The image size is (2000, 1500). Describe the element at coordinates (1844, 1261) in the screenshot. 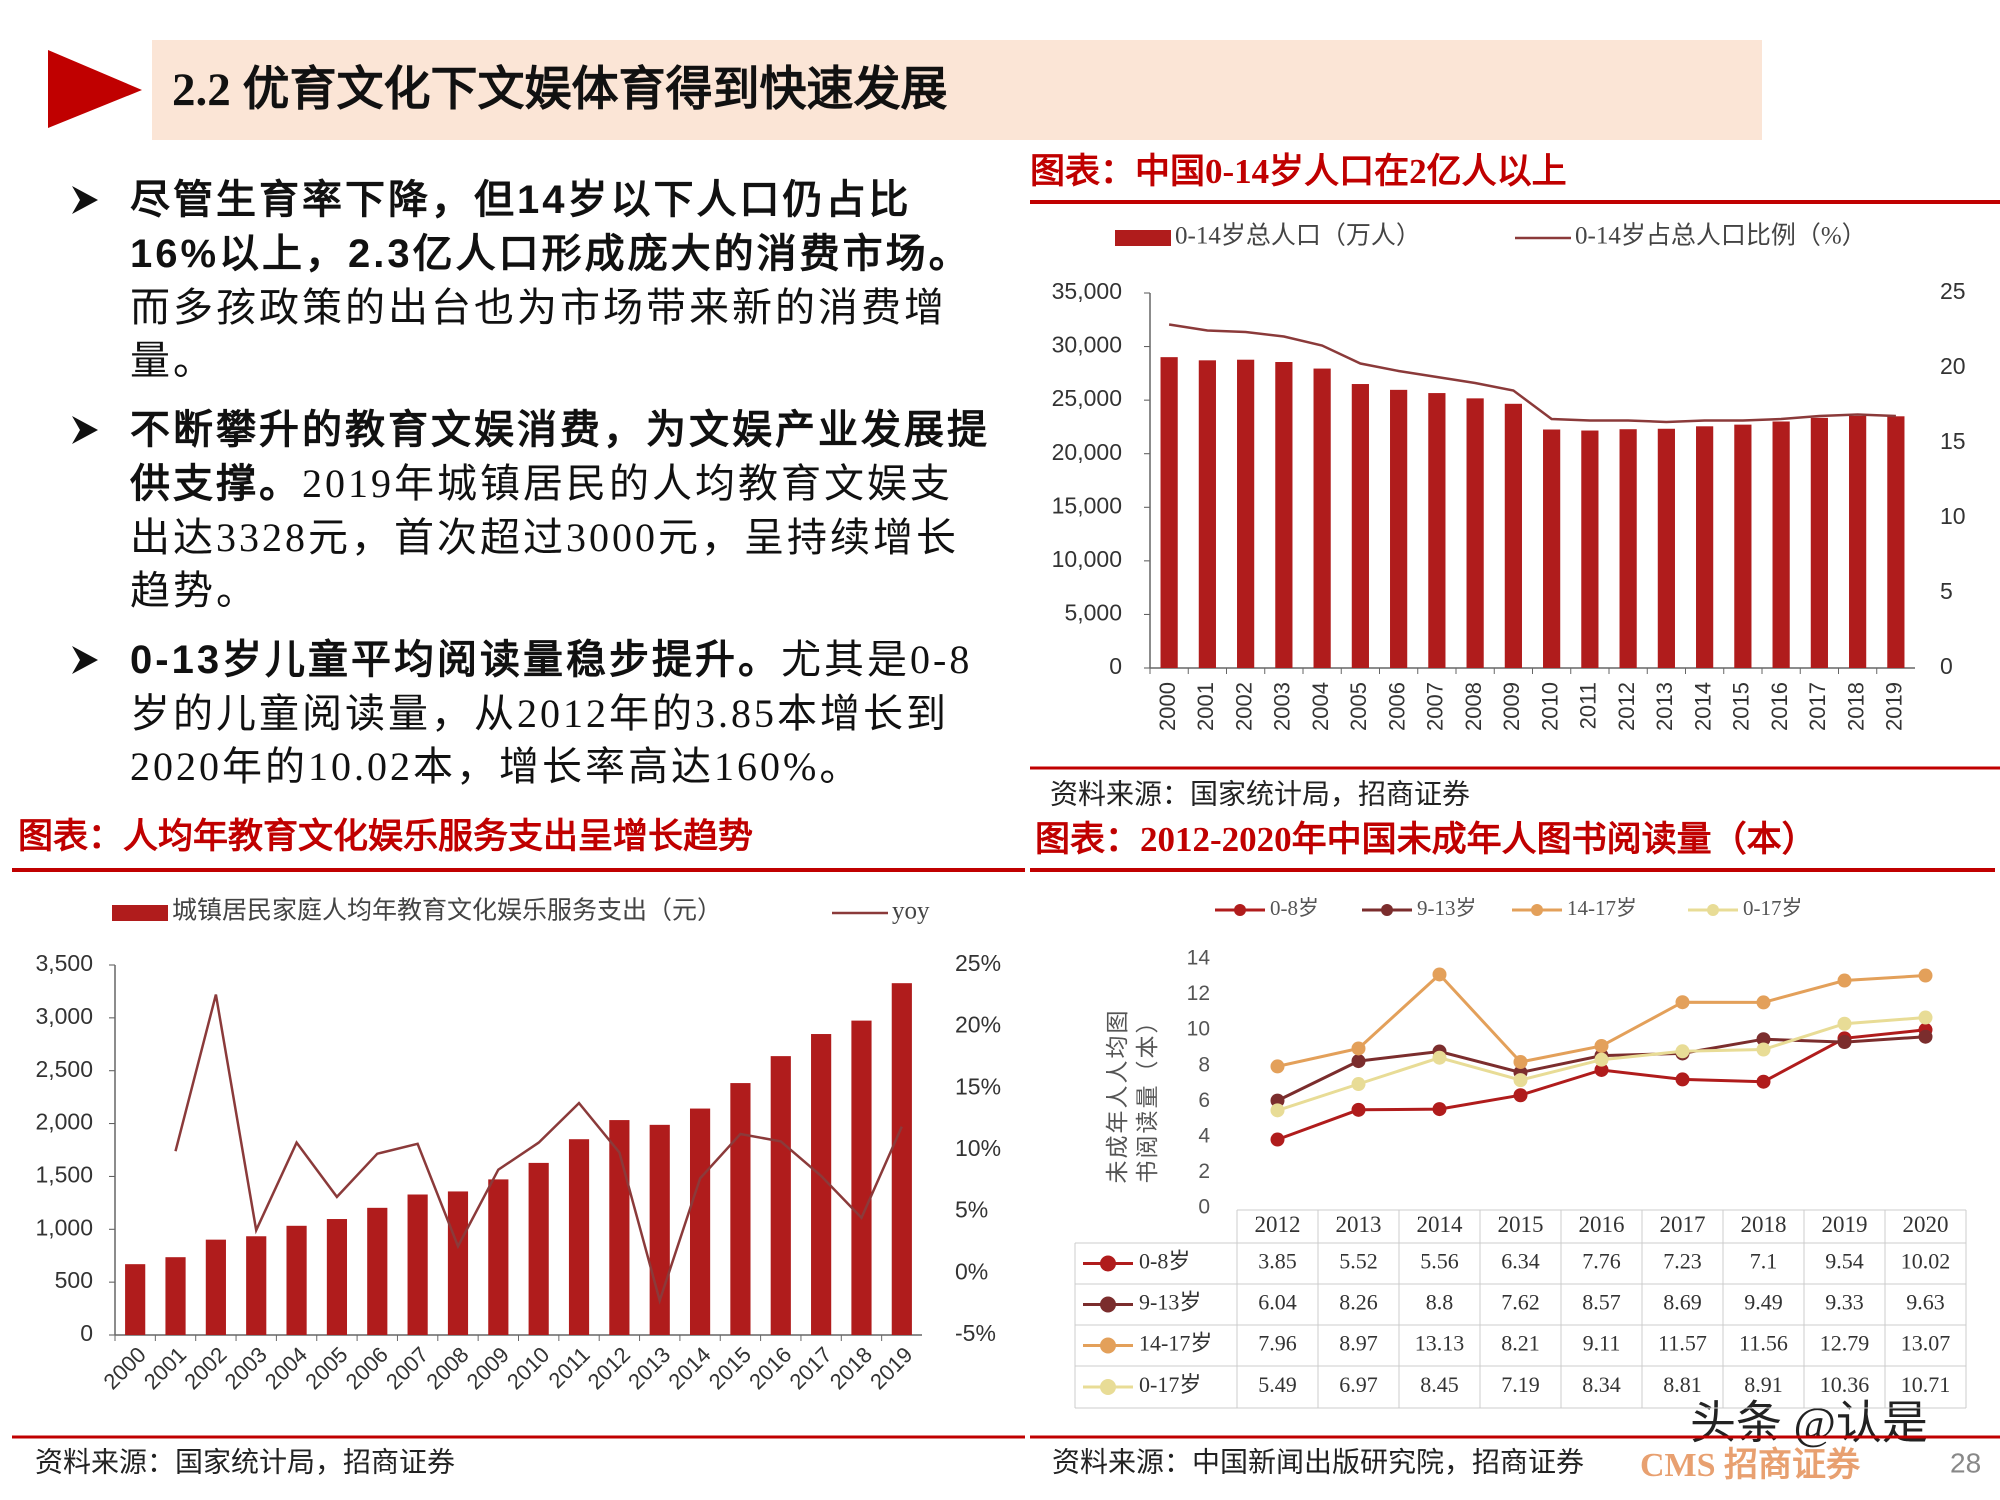

I see `table-cell: 9.54` at that location.